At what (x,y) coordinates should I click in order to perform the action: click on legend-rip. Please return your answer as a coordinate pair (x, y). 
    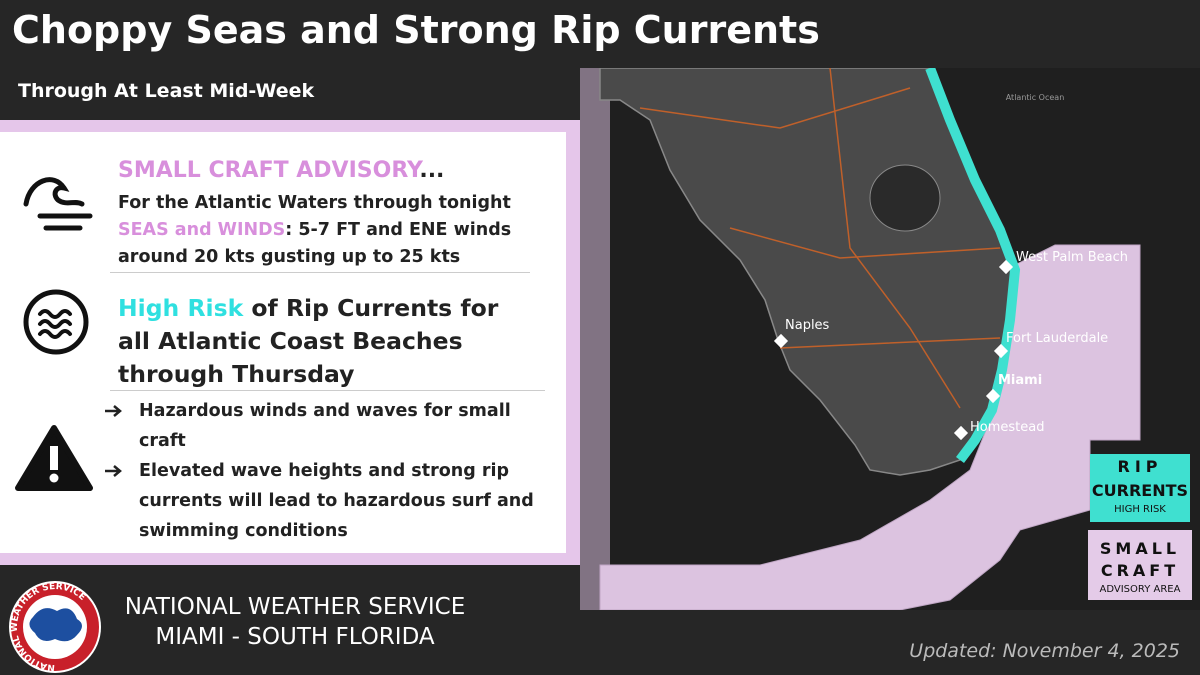
    Looking at the image, I should click on (1140, 488).